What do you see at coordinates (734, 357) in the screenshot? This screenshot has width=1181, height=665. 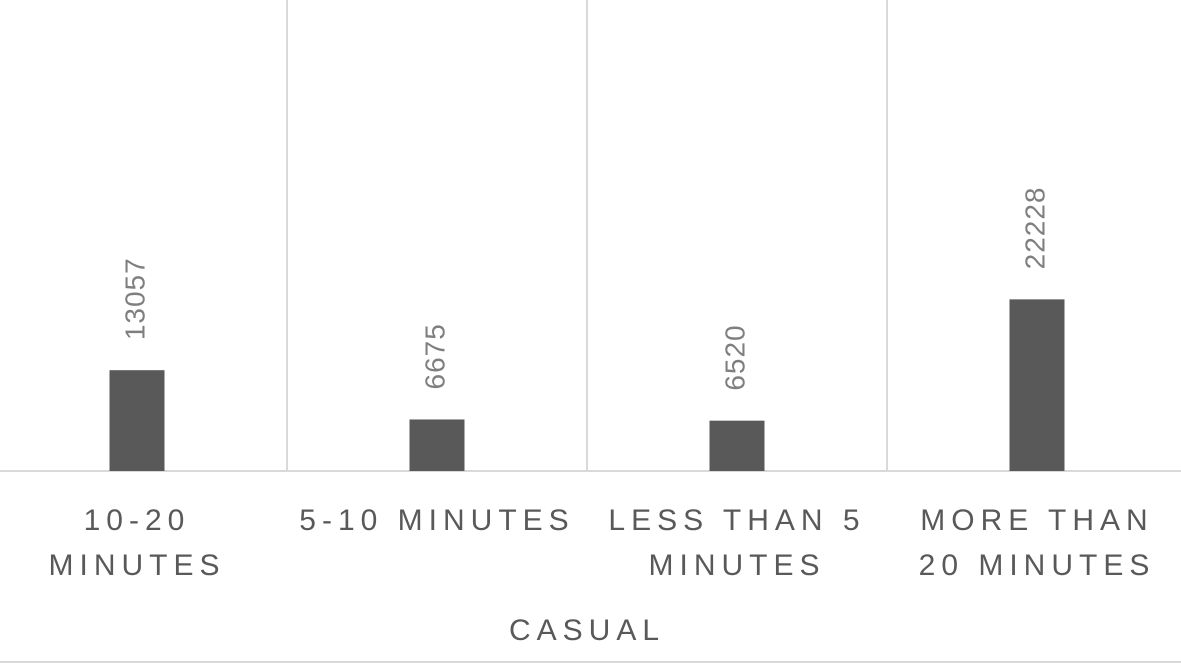 I see `data-label: 6520` at bounding box center [734, 357].